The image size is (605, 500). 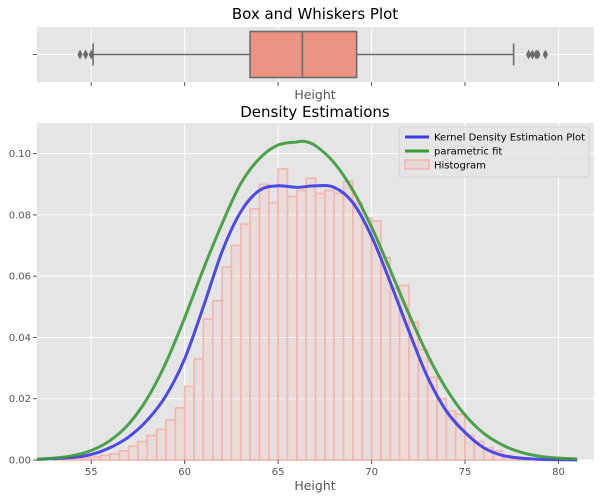 What do you see at coordinates (303, 54) in the screenshot?
I see `box-iqr` at bounding box center [303, 54].